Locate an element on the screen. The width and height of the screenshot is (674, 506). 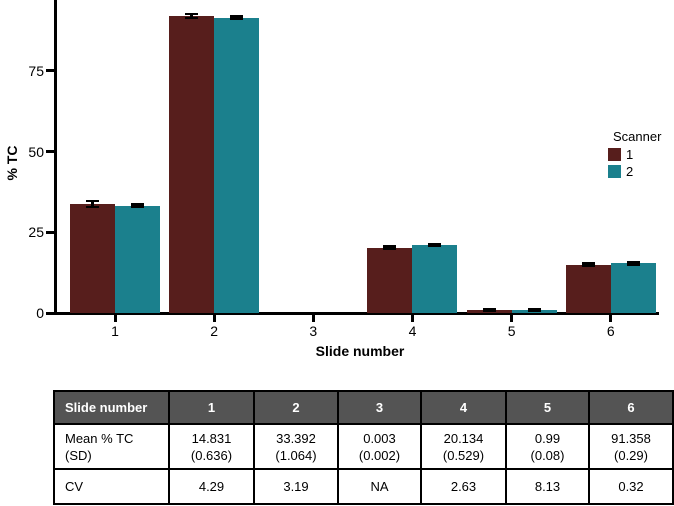
cv-cell: 4.29 is located at coordinates (211, 486).